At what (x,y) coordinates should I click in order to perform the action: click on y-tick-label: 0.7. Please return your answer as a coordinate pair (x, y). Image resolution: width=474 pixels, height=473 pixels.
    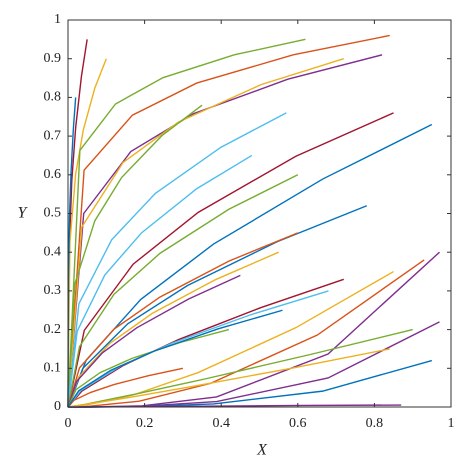
    Looking at the image, I should click on (53, 135).